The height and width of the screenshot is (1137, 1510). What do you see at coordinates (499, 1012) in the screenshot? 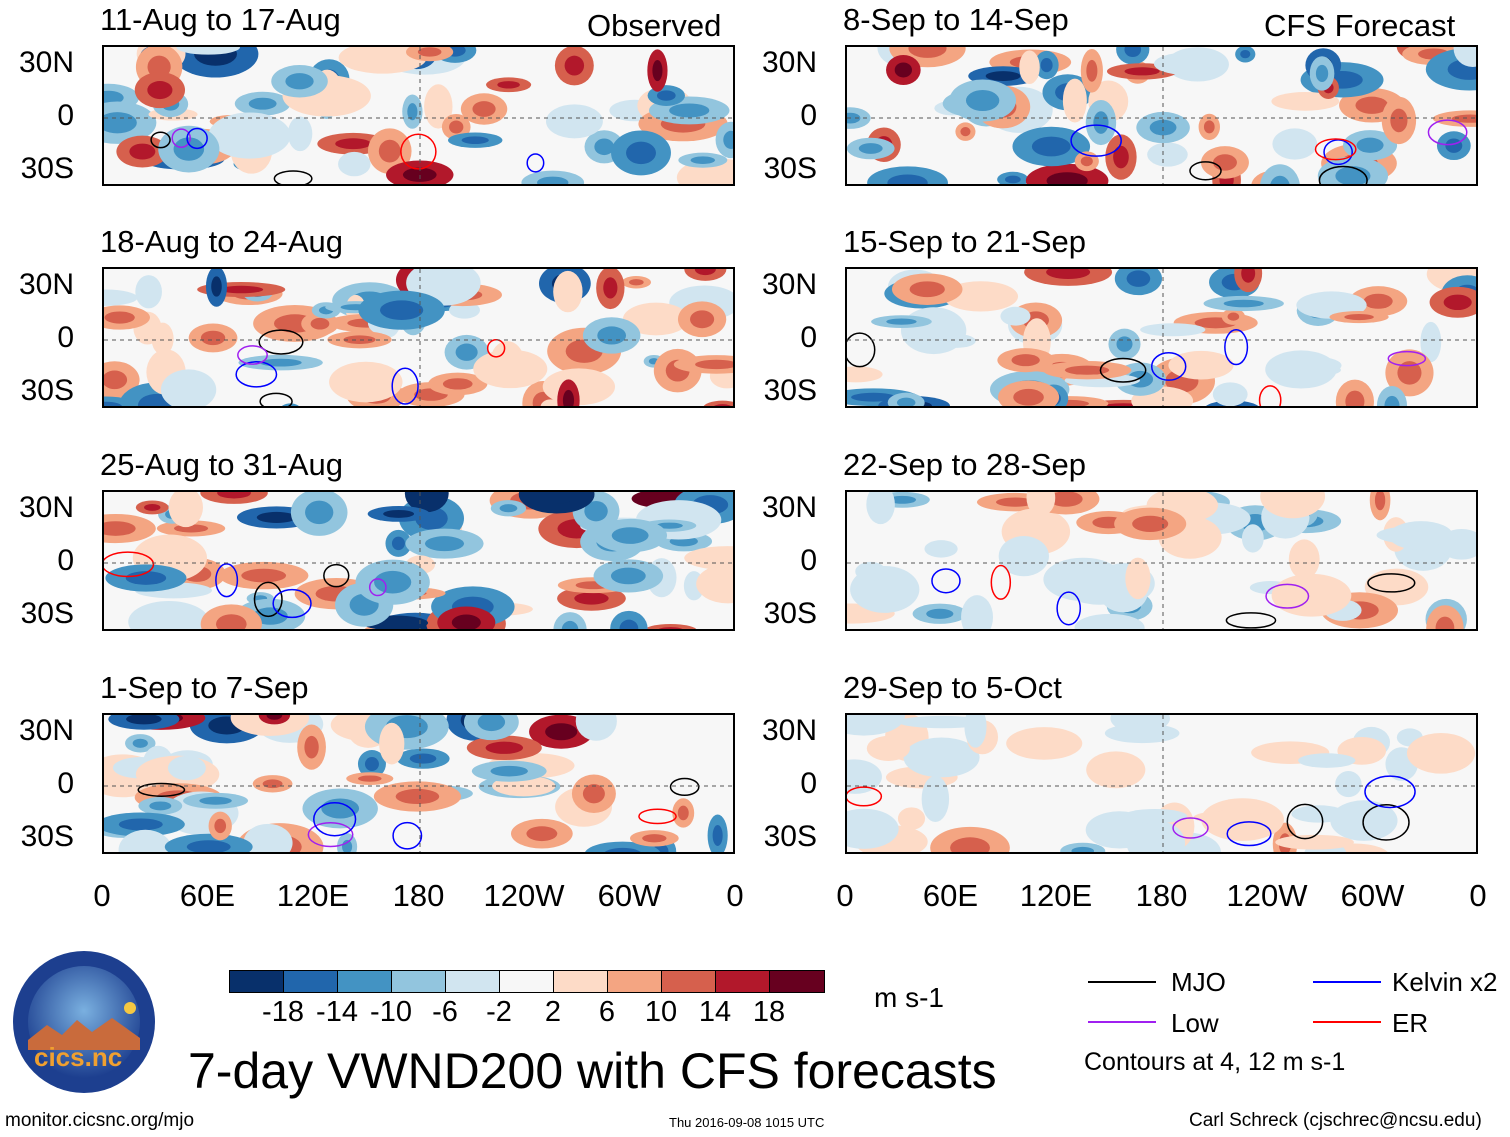
I see `colorbar-label: -2` at bounding box center [499, 1012].